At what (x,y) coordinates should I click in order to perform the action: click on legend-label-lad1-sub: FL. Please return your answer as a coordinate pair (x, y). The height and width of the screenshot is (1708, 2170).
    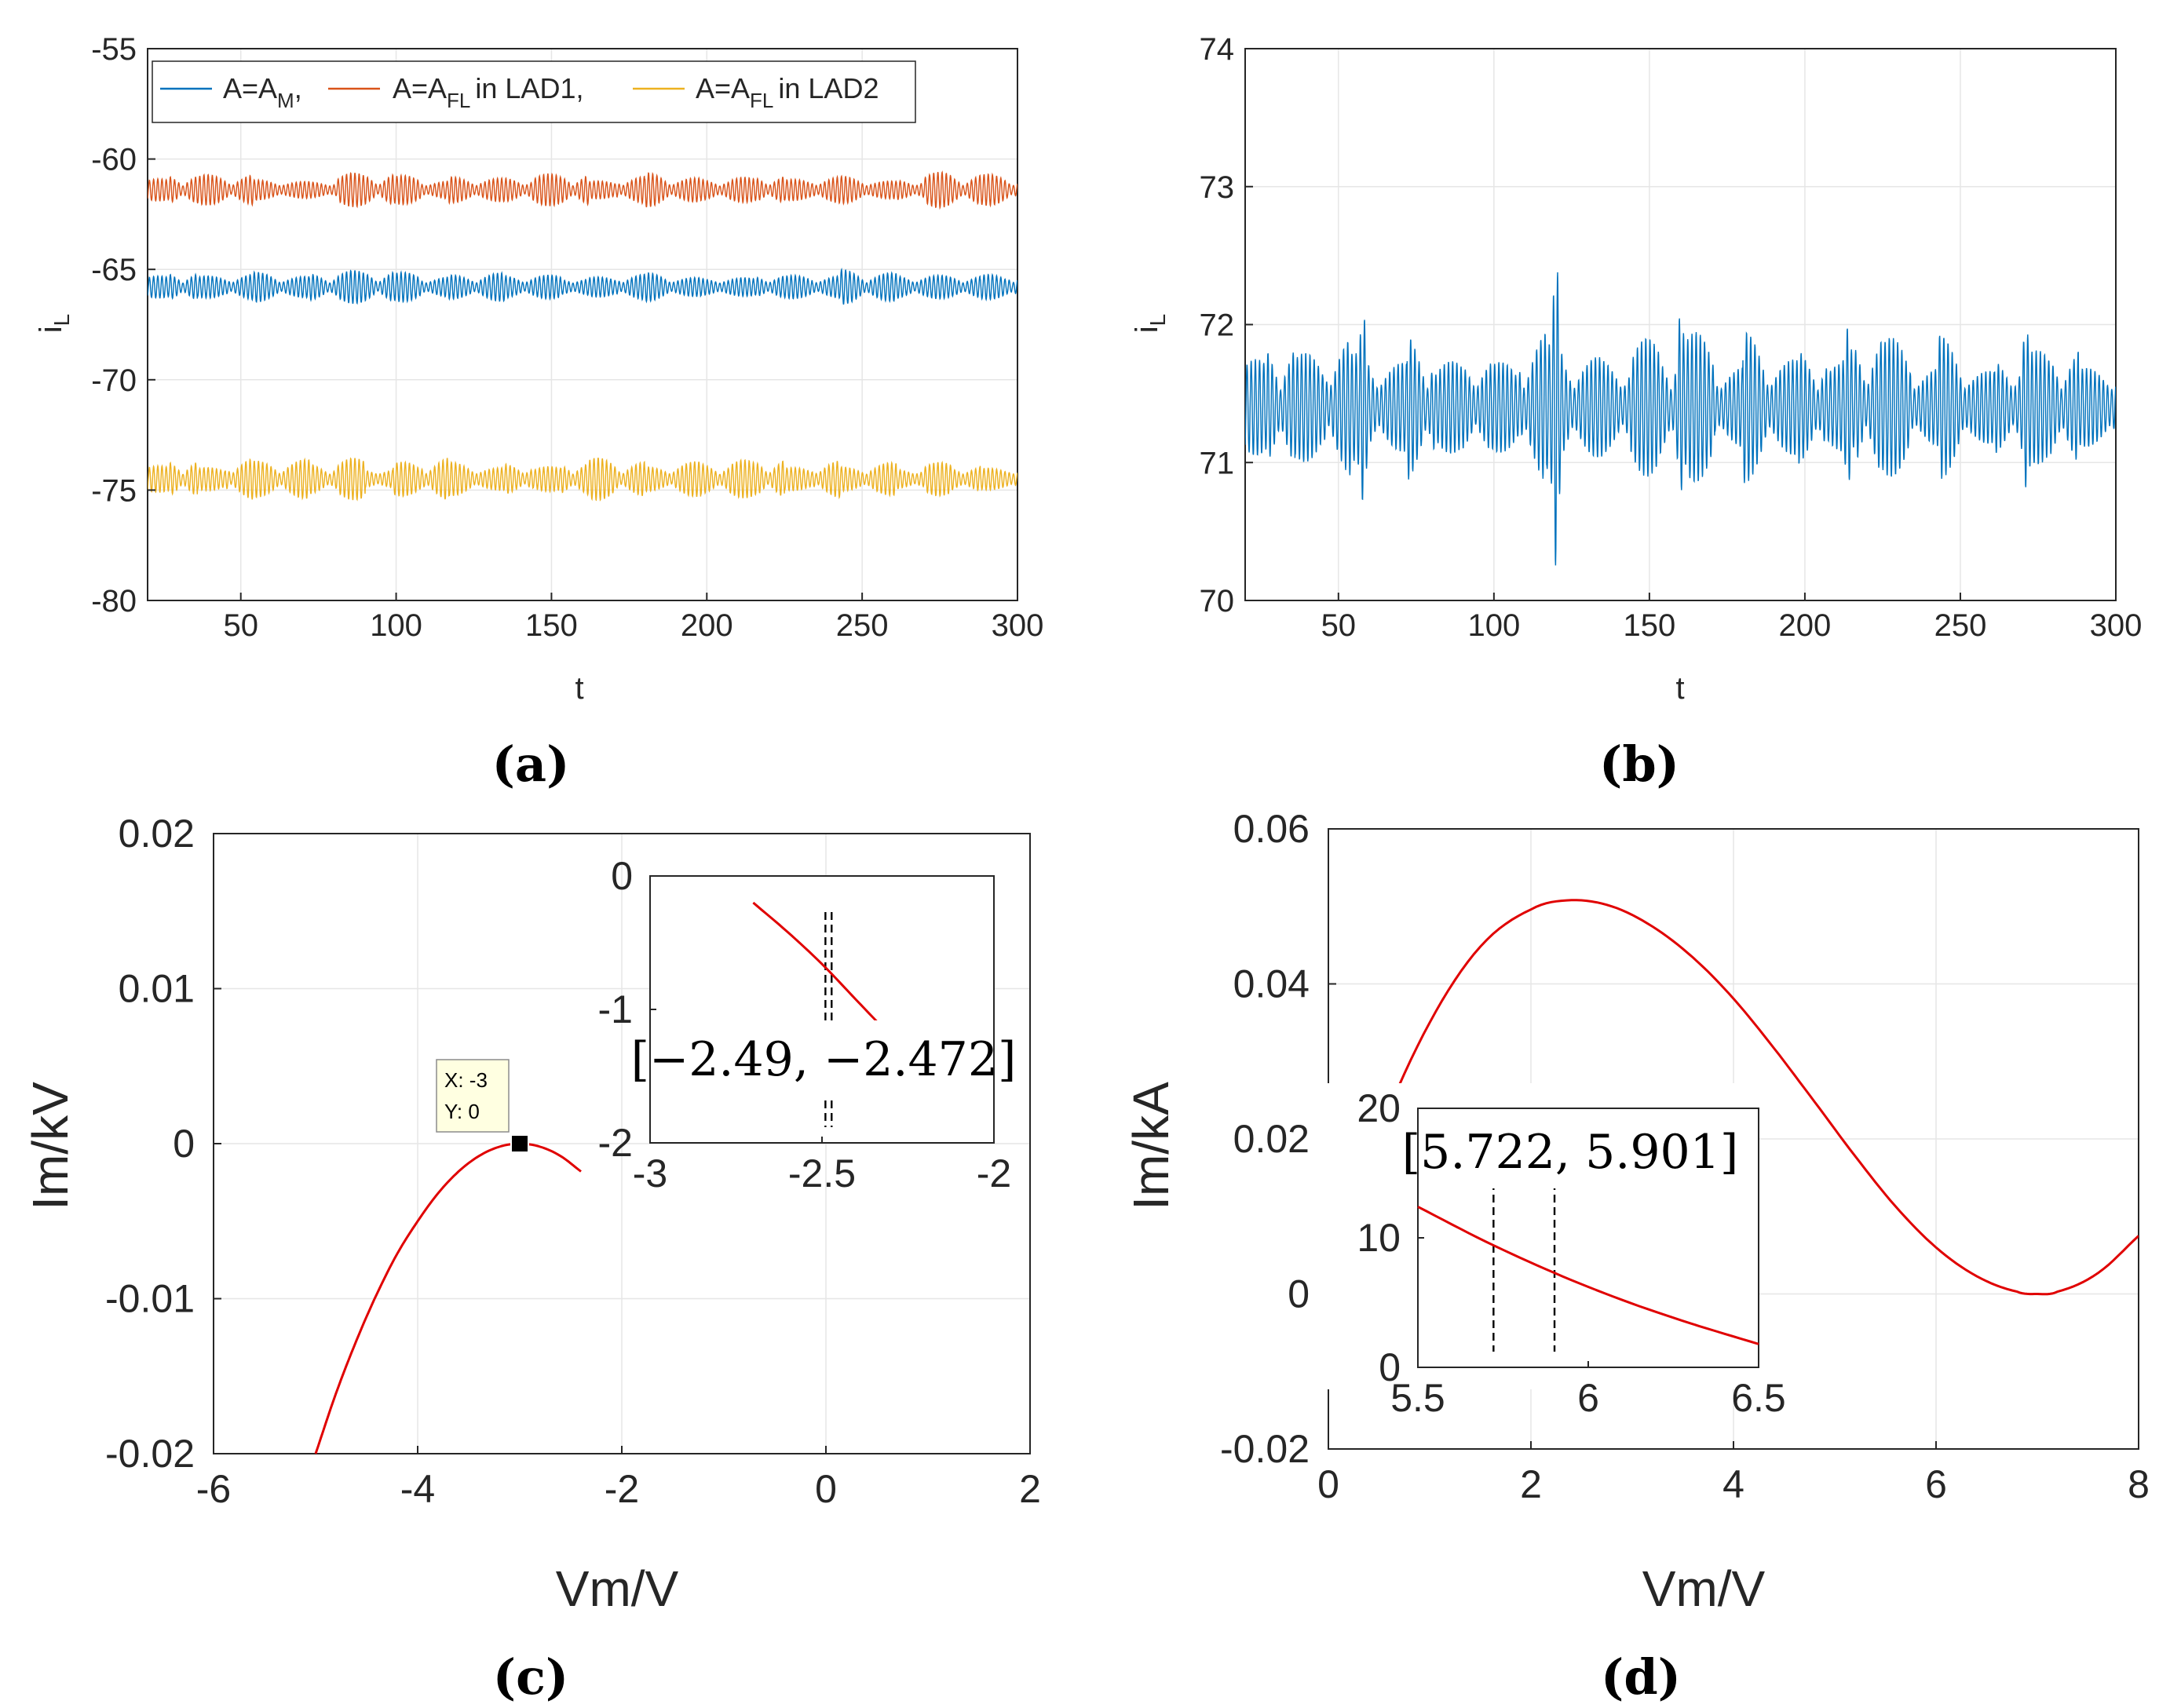
    Looking at the image, I should click on (458, 100).